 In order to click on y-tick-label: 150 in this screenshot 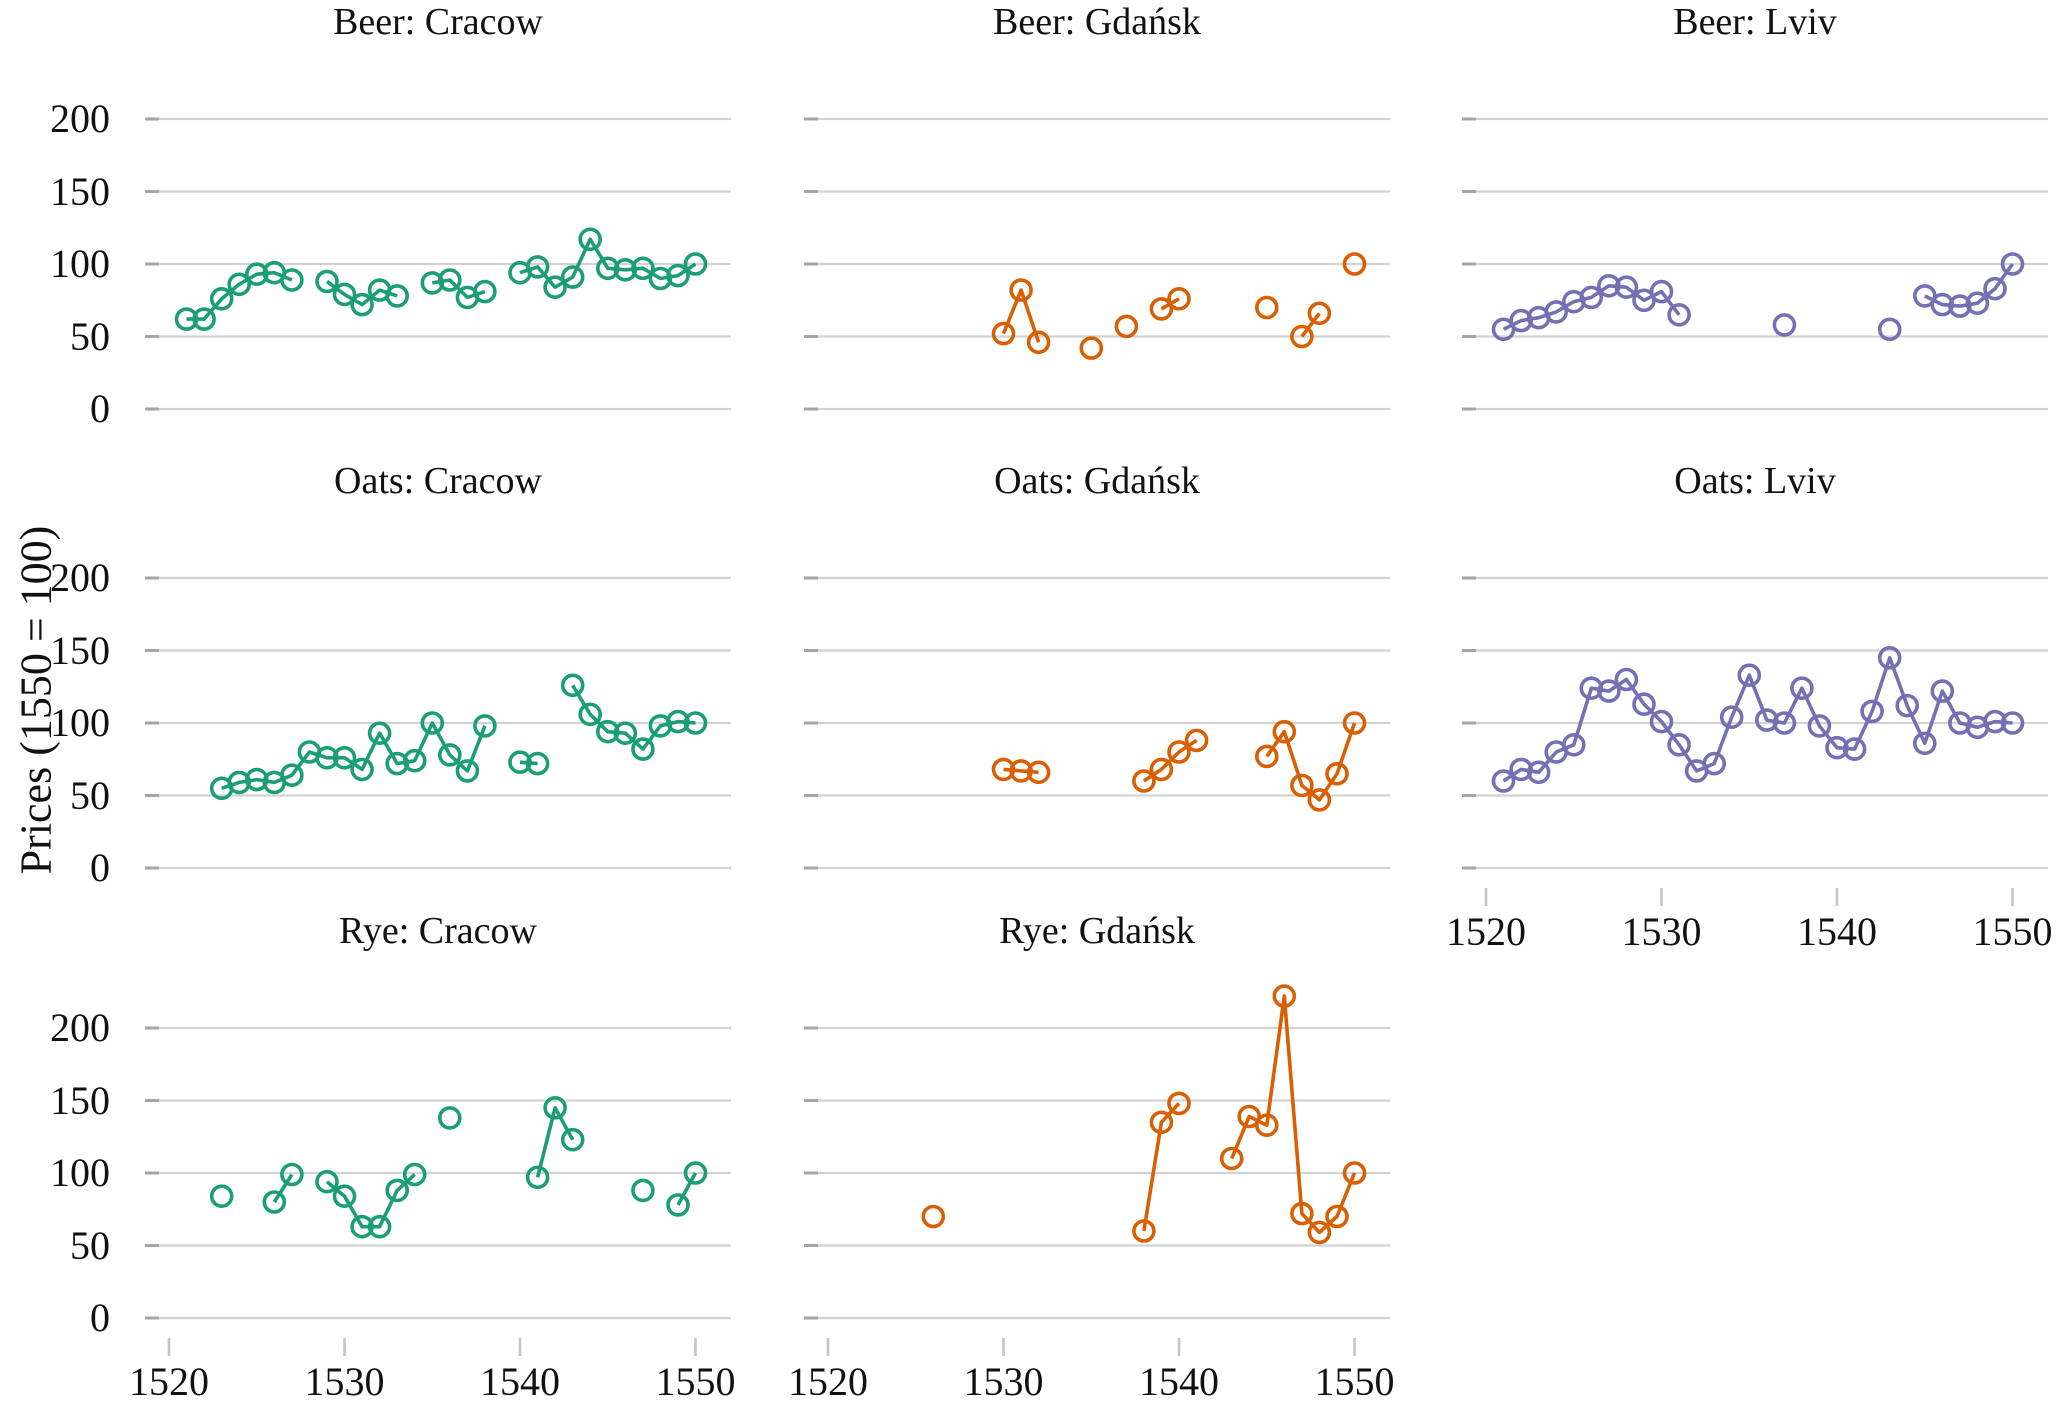, I will do `click(80, 1100)`.